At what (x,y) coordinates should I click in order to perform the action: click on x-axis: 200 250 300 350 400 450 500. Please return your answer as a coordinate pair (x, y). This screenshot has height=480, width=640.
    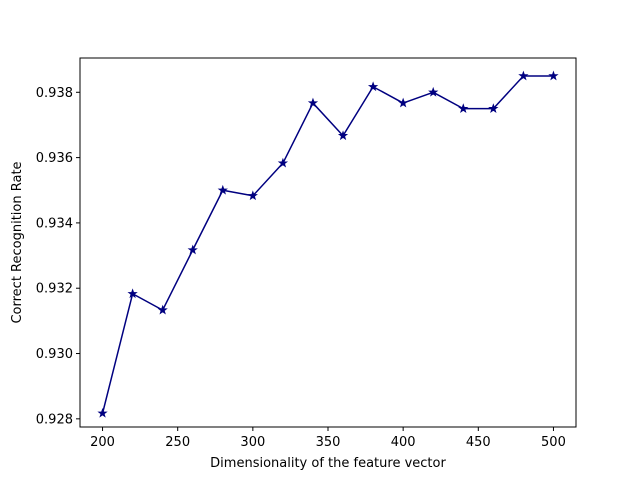
    Looking at the image, I should click on (328, 438).